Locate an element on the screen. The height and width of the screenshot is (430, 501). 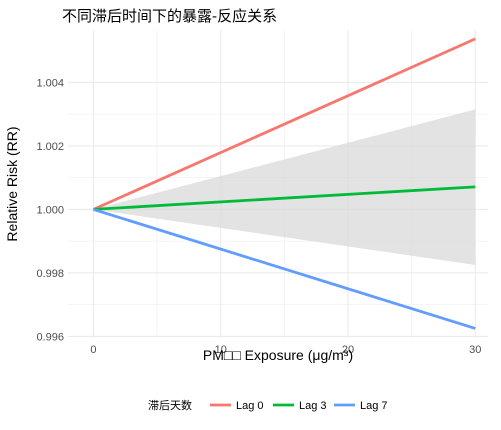
legend-label: Lag 7 is located at coordinates (374, 406).